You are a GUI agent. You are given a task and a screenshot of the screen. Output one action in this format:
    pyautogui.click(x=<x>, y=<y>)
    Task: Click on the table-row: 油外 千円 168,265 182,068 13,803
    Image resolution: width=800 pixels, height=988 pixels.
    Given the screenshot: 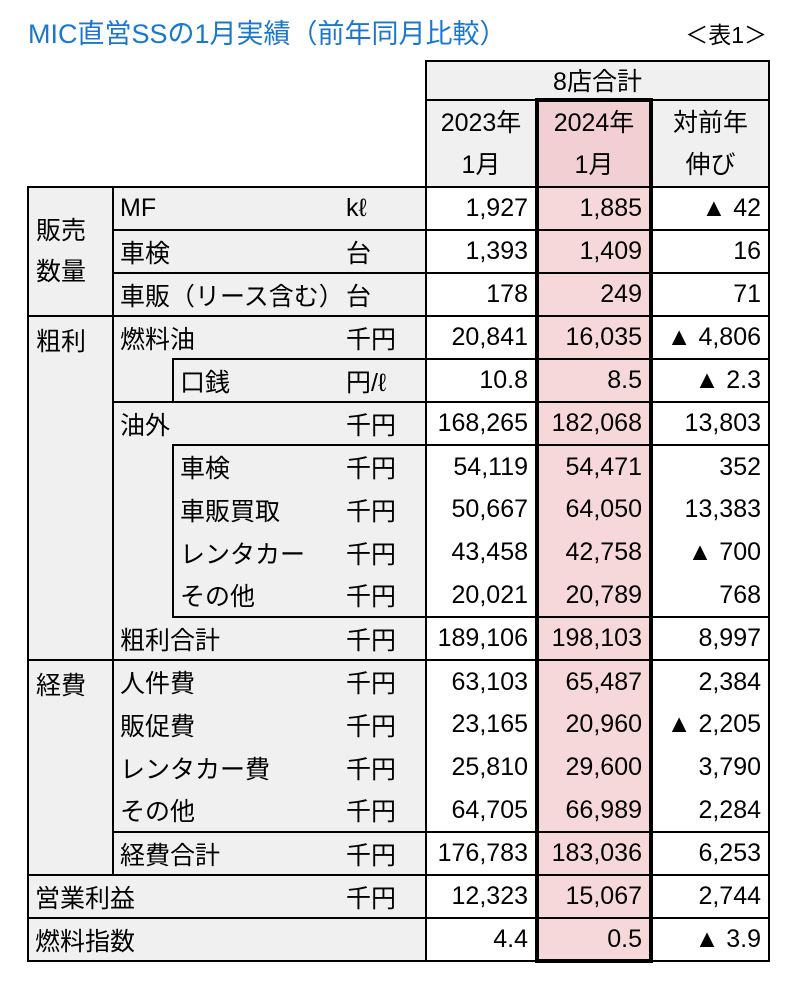 What is the action you would take?
    pyautogui.click(x=399, y=424)
    